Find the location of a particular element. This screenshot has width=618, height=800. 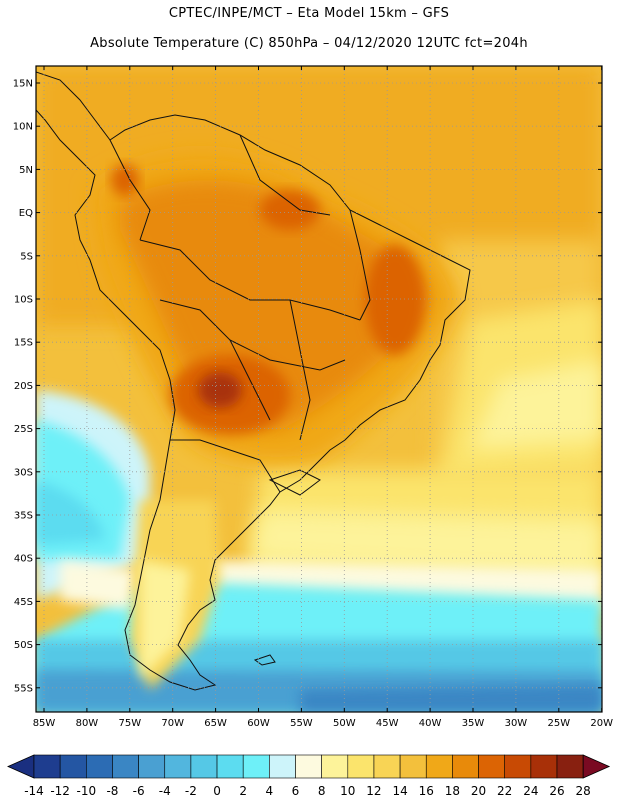

colorbar is located at coordinates (309, 766).